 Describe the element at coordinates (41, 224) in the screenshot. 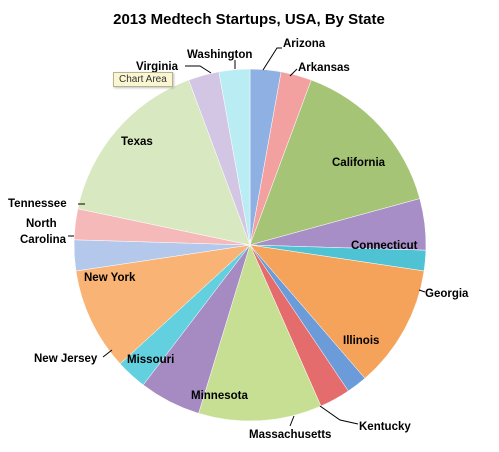

I see `slice-label-north-carolina-line1: North` at that location.